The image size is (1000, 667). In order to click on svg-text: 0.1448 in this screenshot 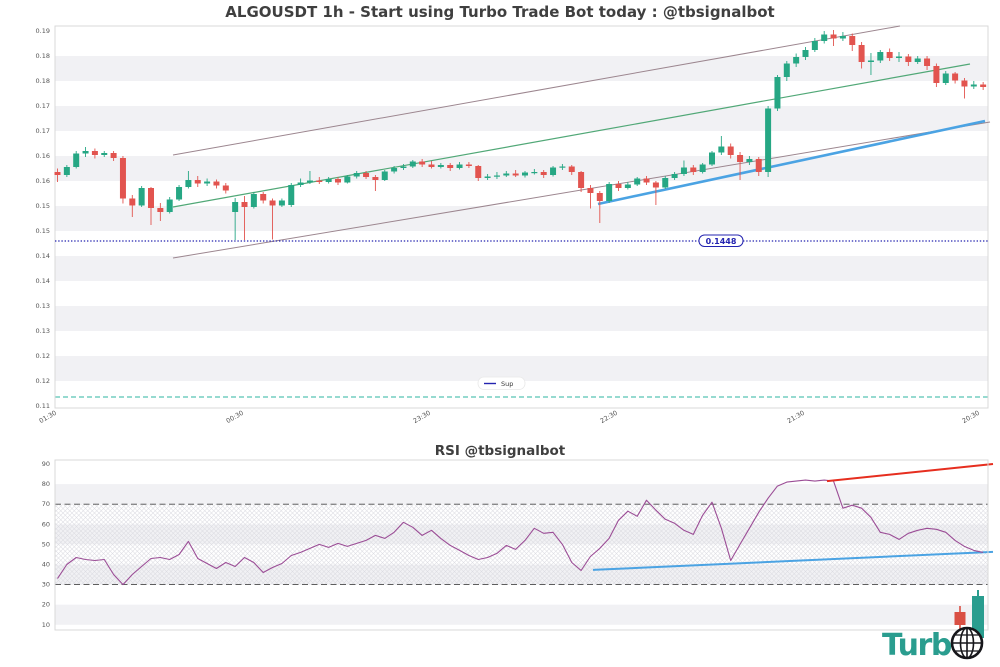, I will do `click(721, 241)`.